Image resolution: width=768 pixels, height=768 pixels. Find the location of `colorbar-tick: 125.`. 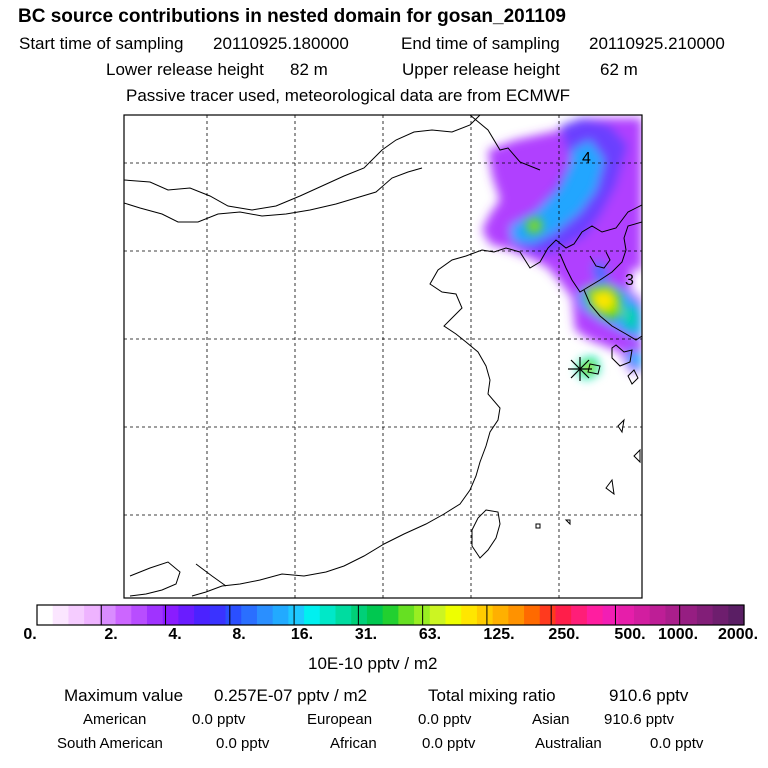

colorbar-tick: 125. is located at coordinates (499, 634).